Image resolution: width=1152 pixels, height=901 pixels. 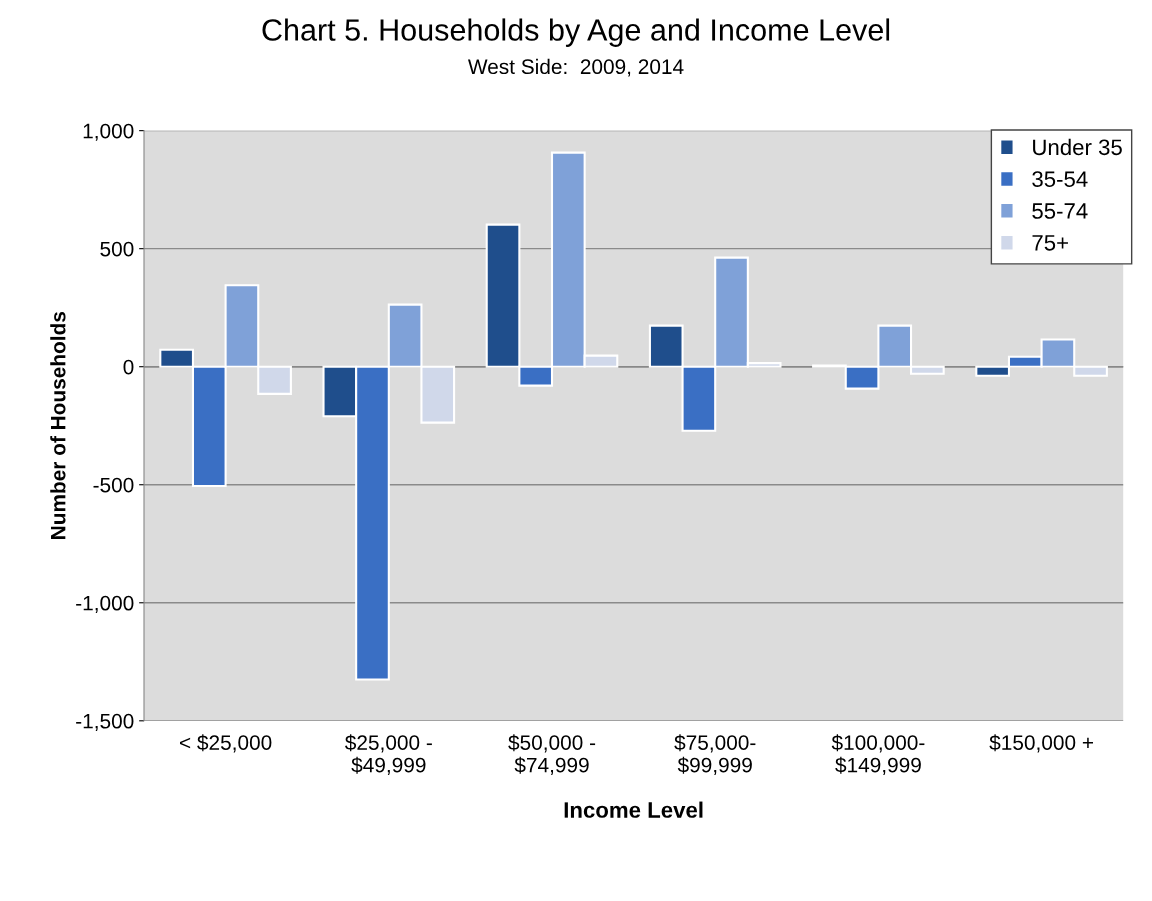 I want to click on x-tick-label: $150,000 +, so click(x=1041, y=743).